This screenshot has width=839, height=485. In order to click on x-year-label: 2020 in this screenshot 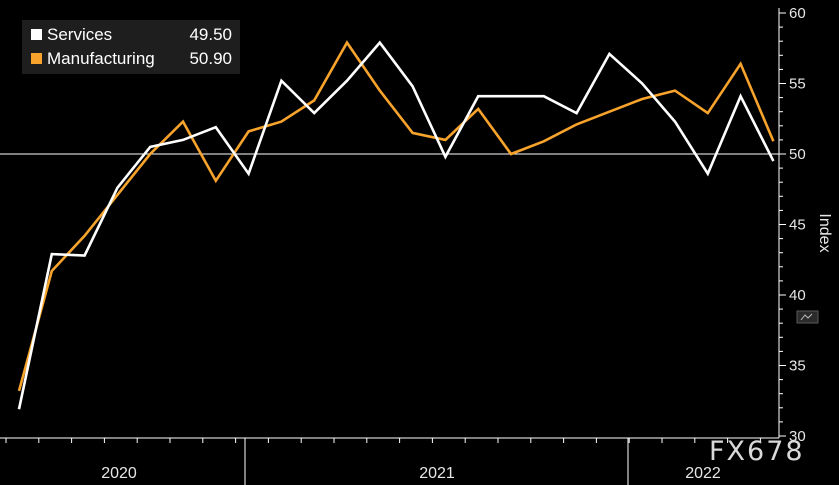, I will do `click(119, 473)`.